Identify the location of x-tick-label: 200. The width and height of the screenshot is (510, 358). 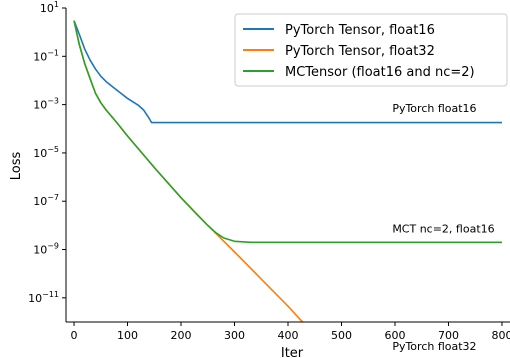
(181, 335).